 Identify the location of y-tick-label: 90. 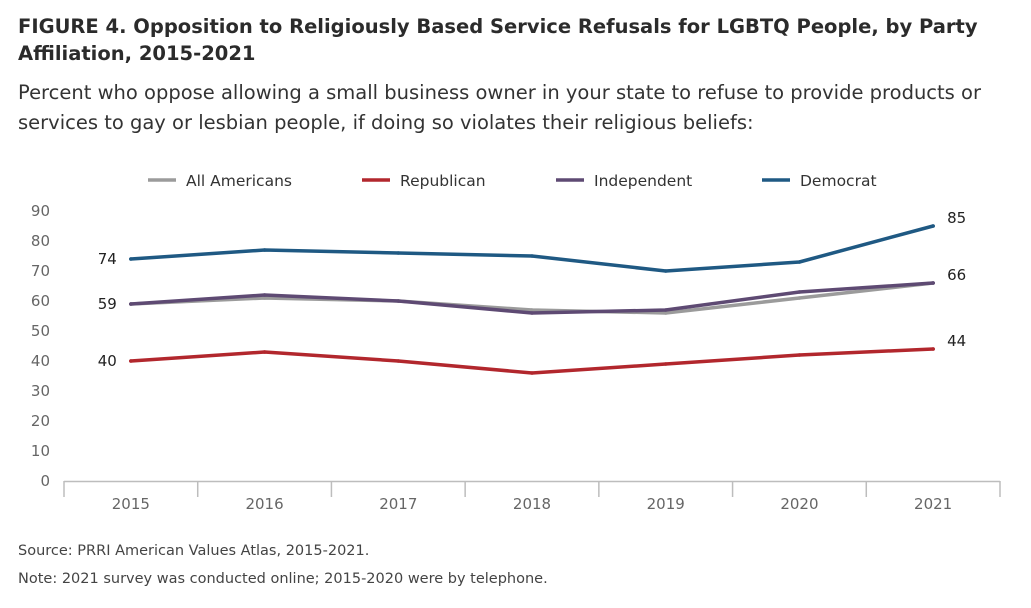
(40, 211).